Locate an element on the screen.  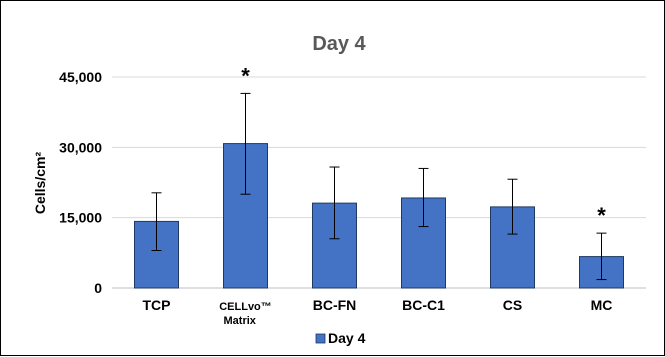
chart-title: Day 4 is located at coordinates (339, 44).